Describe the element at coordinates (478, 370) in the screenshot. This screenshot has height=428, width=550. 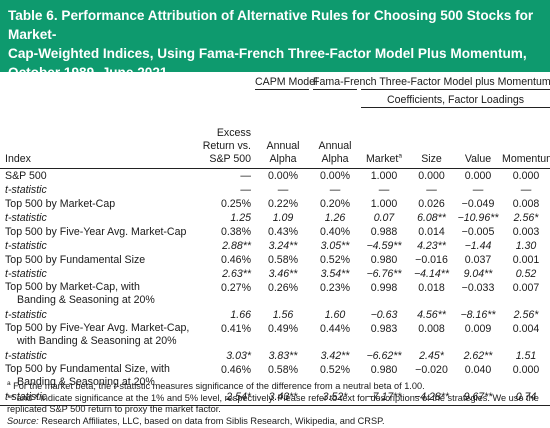
I see `cell-value: 0.040` at that location.